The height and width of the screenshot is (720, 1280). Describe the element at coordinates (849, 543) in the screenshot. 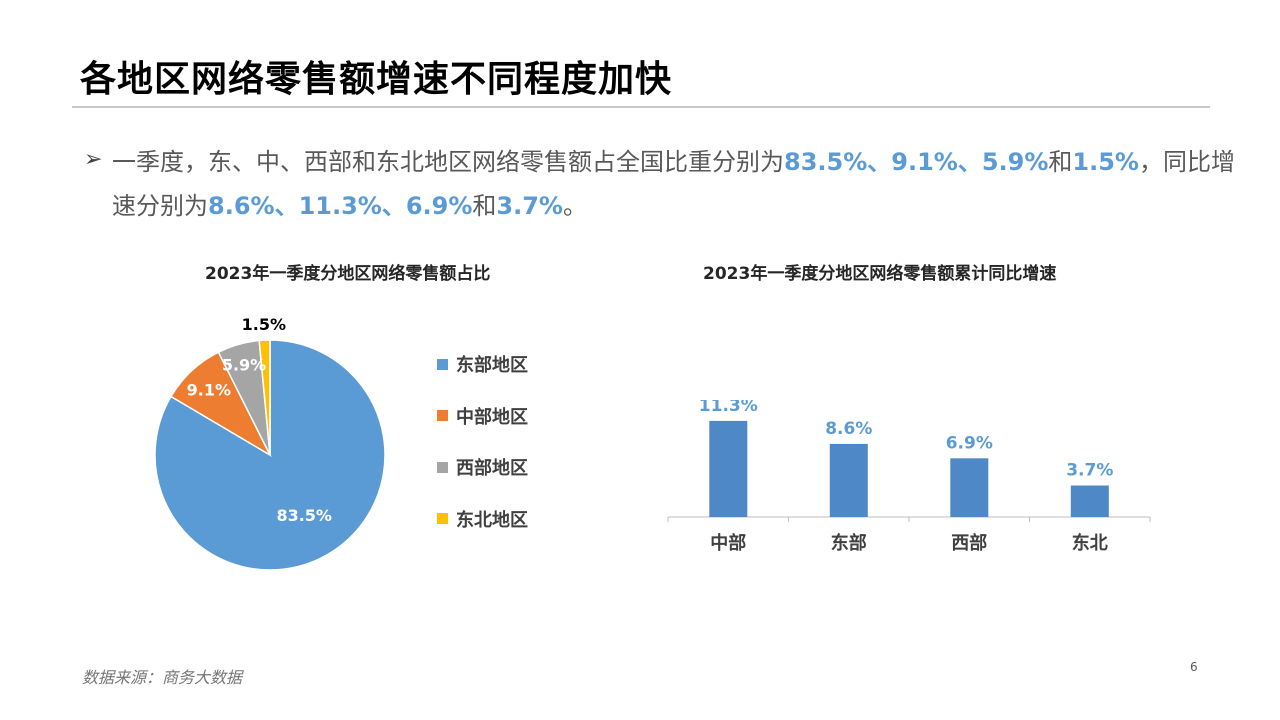

I see `bar-category-label: 东部` at that location.